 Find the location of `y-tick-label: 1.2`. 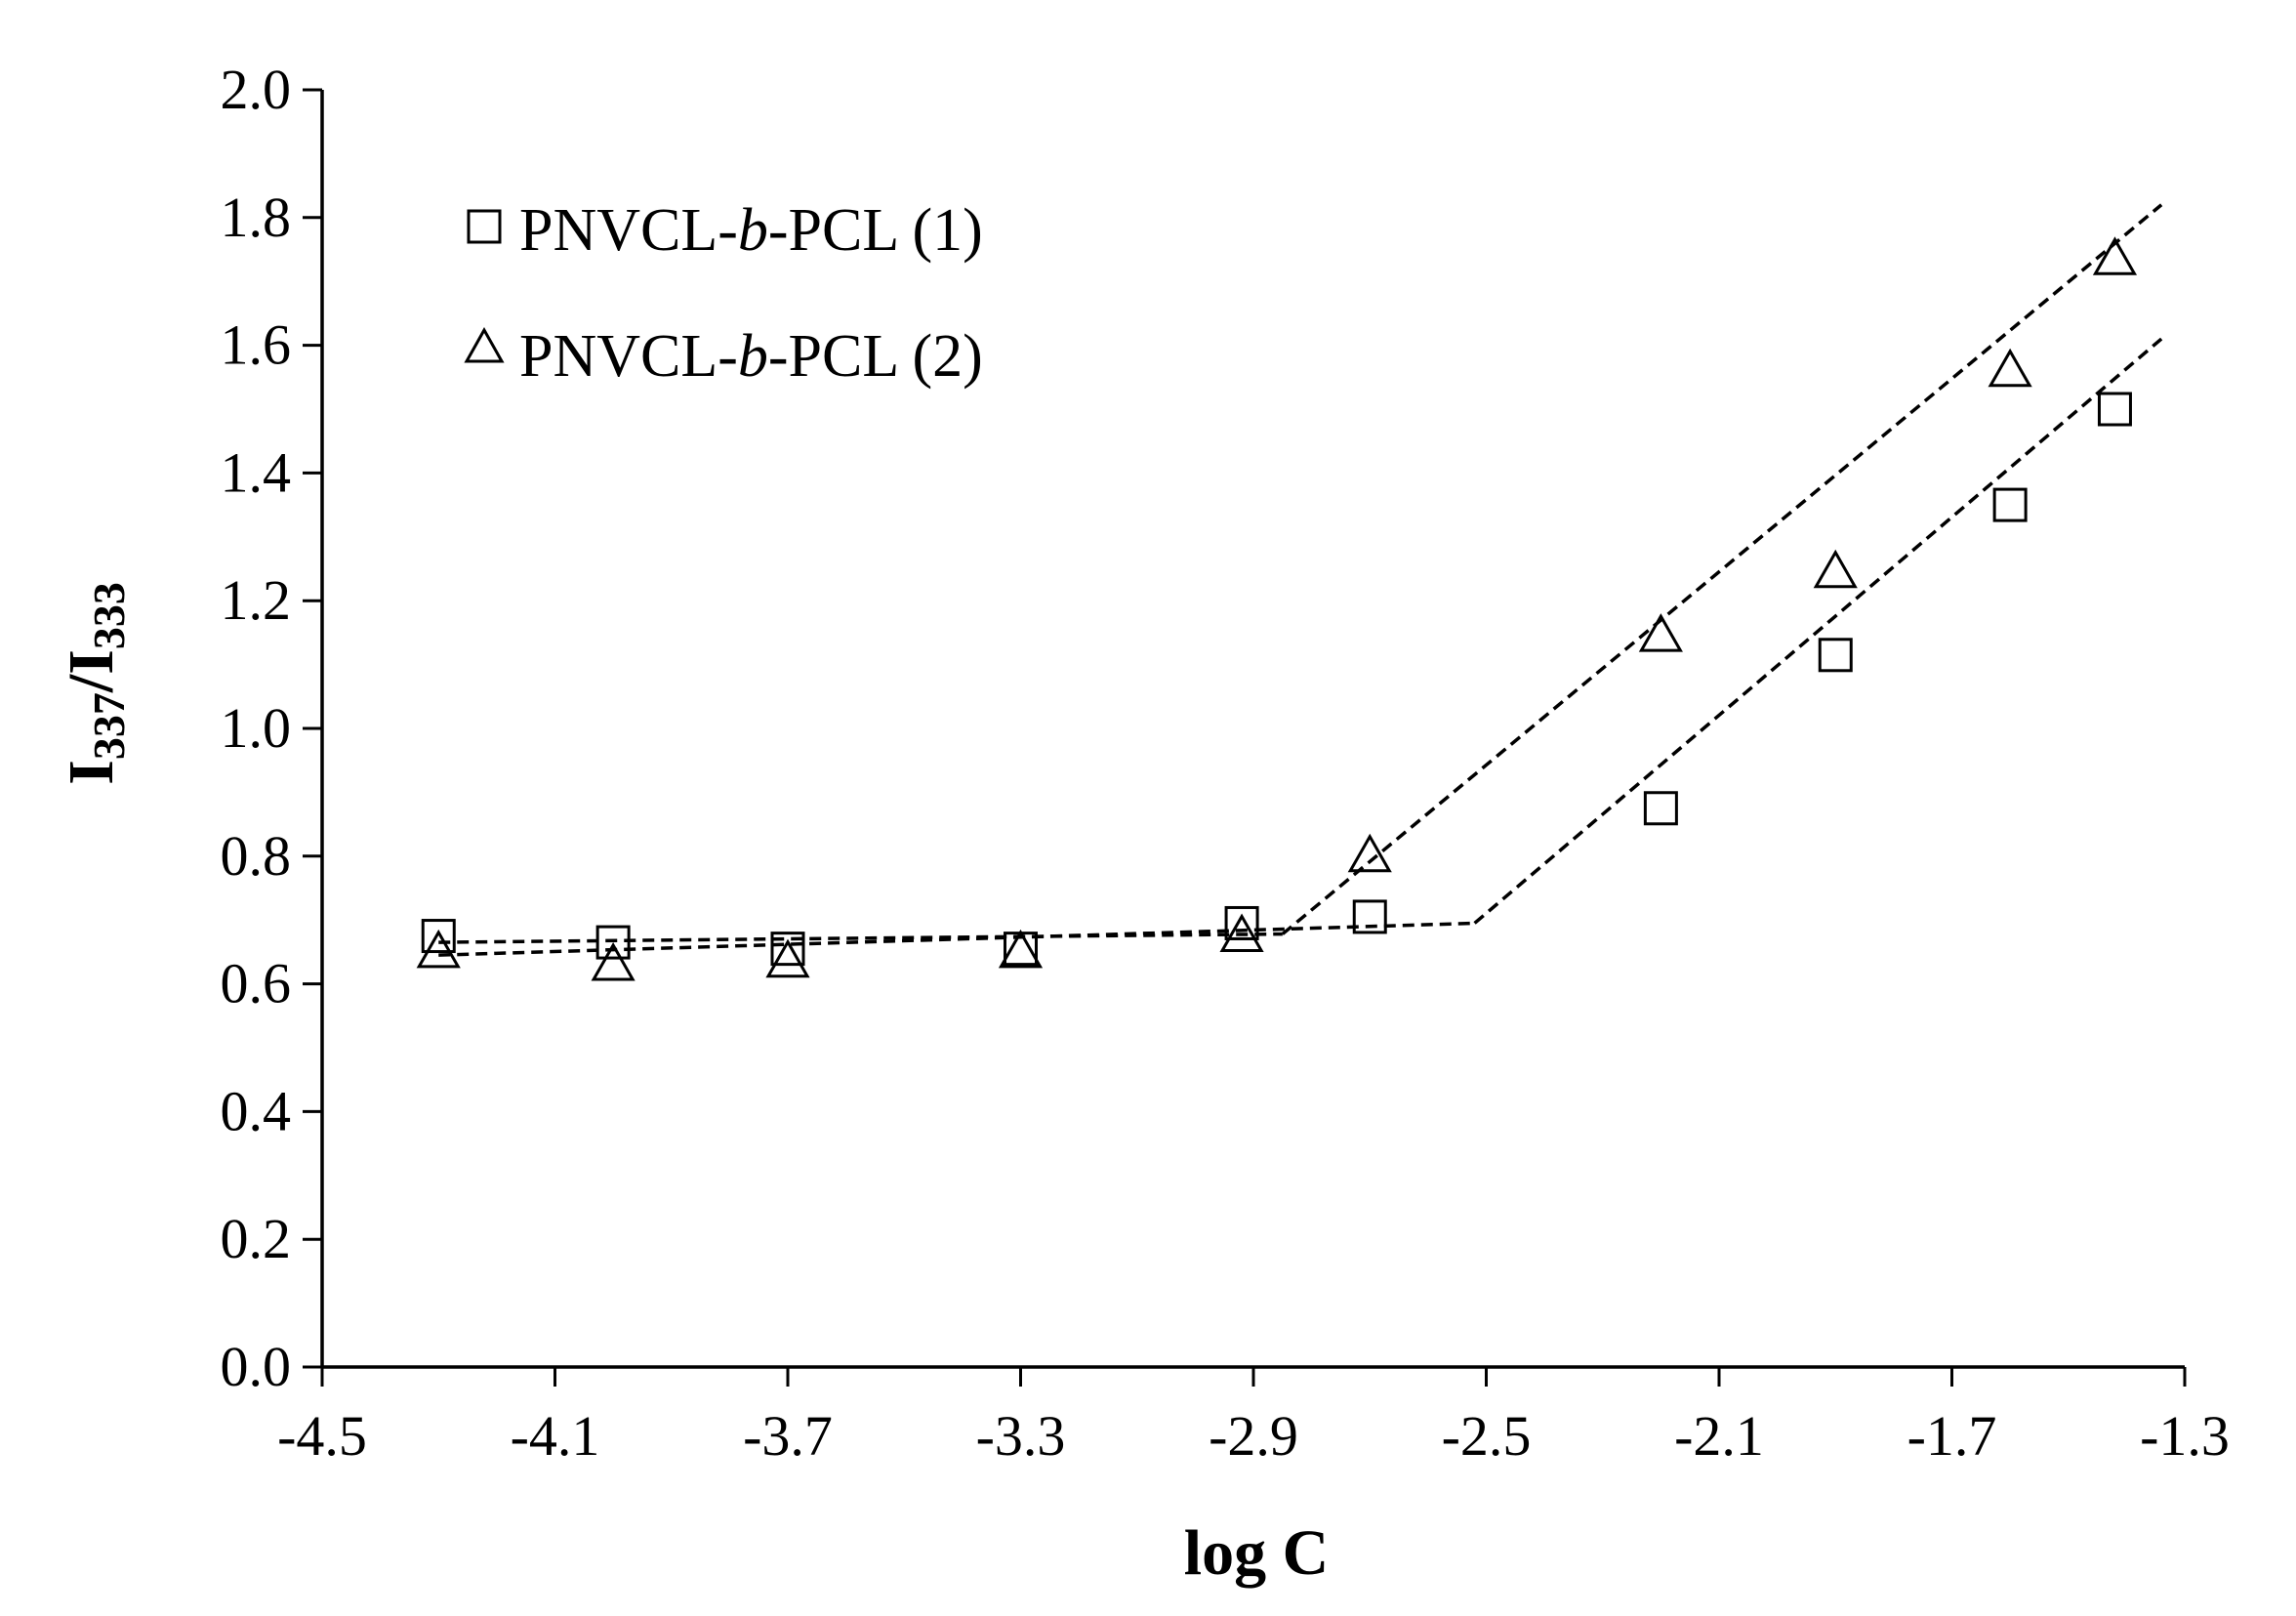

y-tick-label: 1.2 is located at coordinates (256, 600).